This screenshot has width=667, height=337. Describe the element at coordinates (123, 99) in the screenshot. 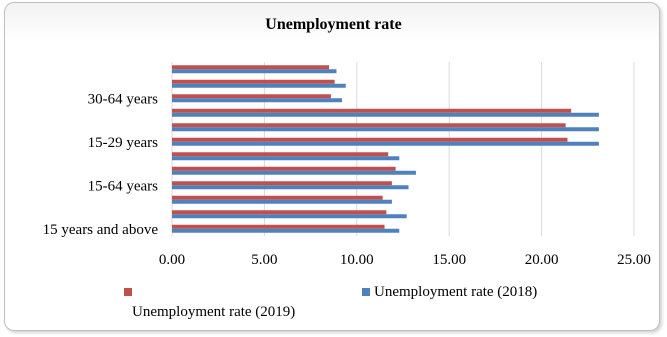

I see `y-category-label: 30-64 years` at that location.